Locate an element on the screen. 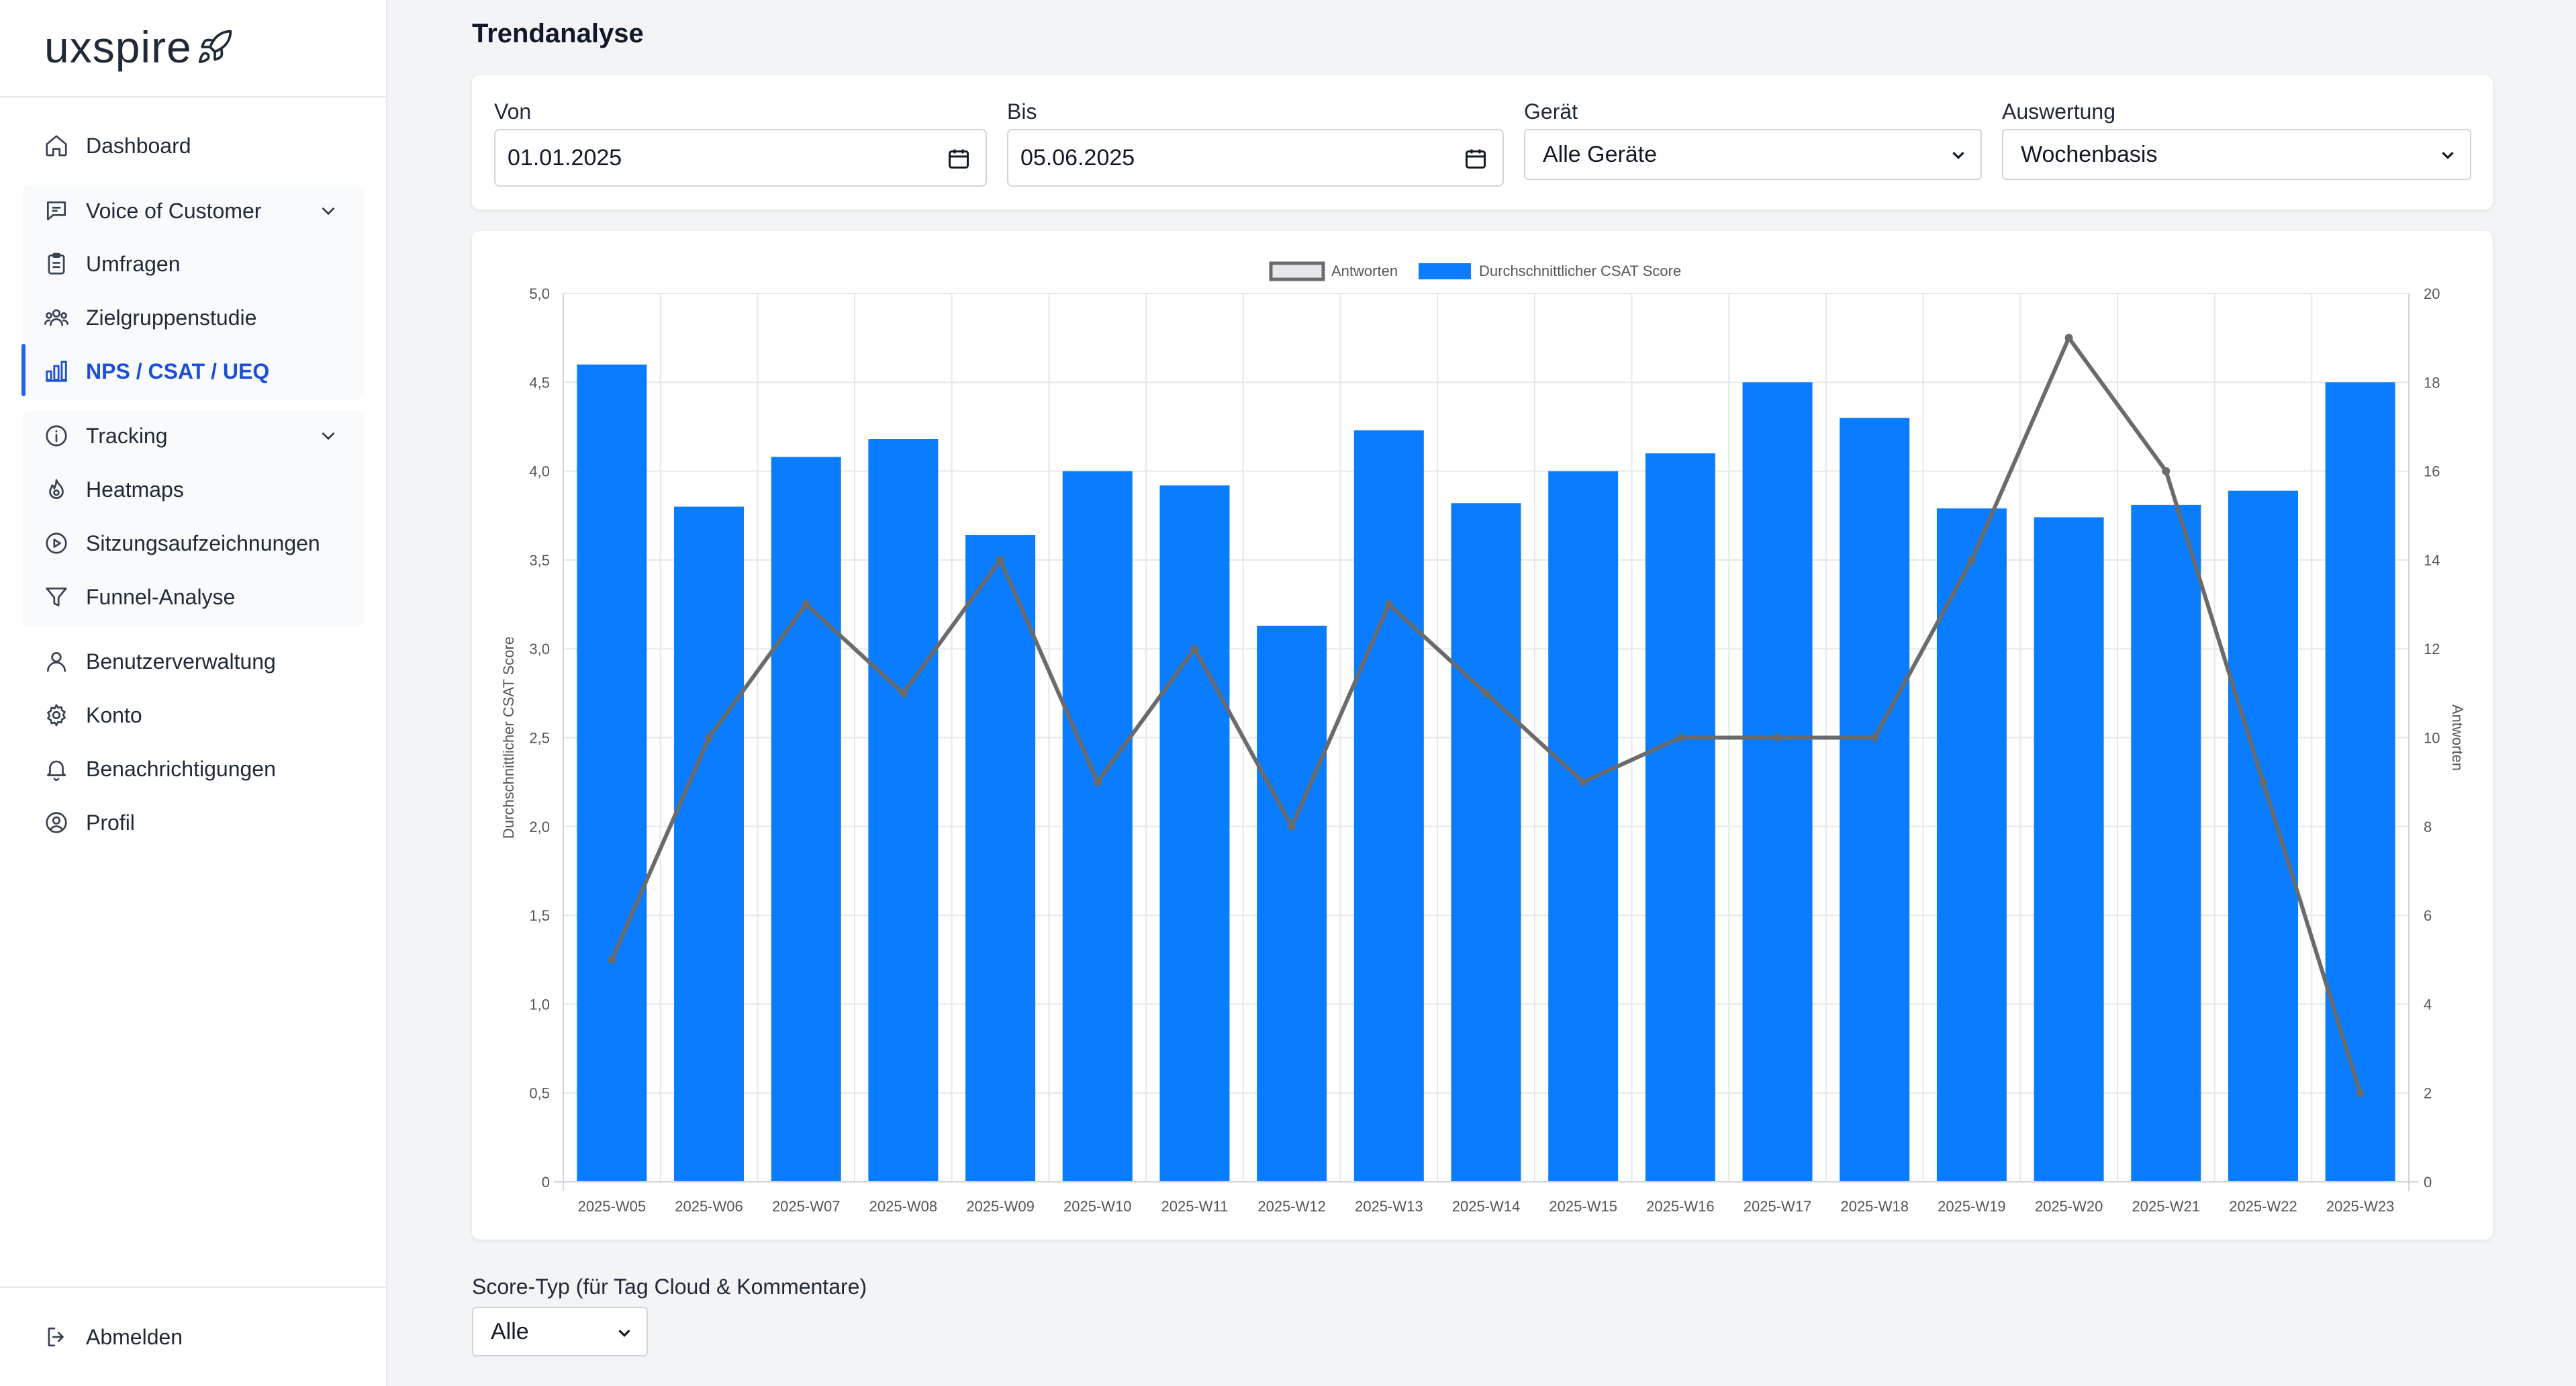 The image size is (2576, 1386). score-type-label: Score-Typ (für Tag Cloud & Kommentare) is located at coordinates (669, 1287).